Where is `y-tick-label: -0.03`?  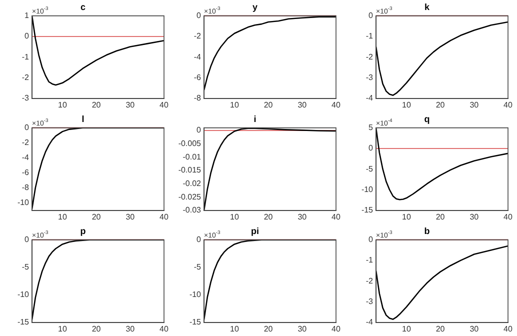
y-tick-label: -0.03 is located at coordinates (192, 210).